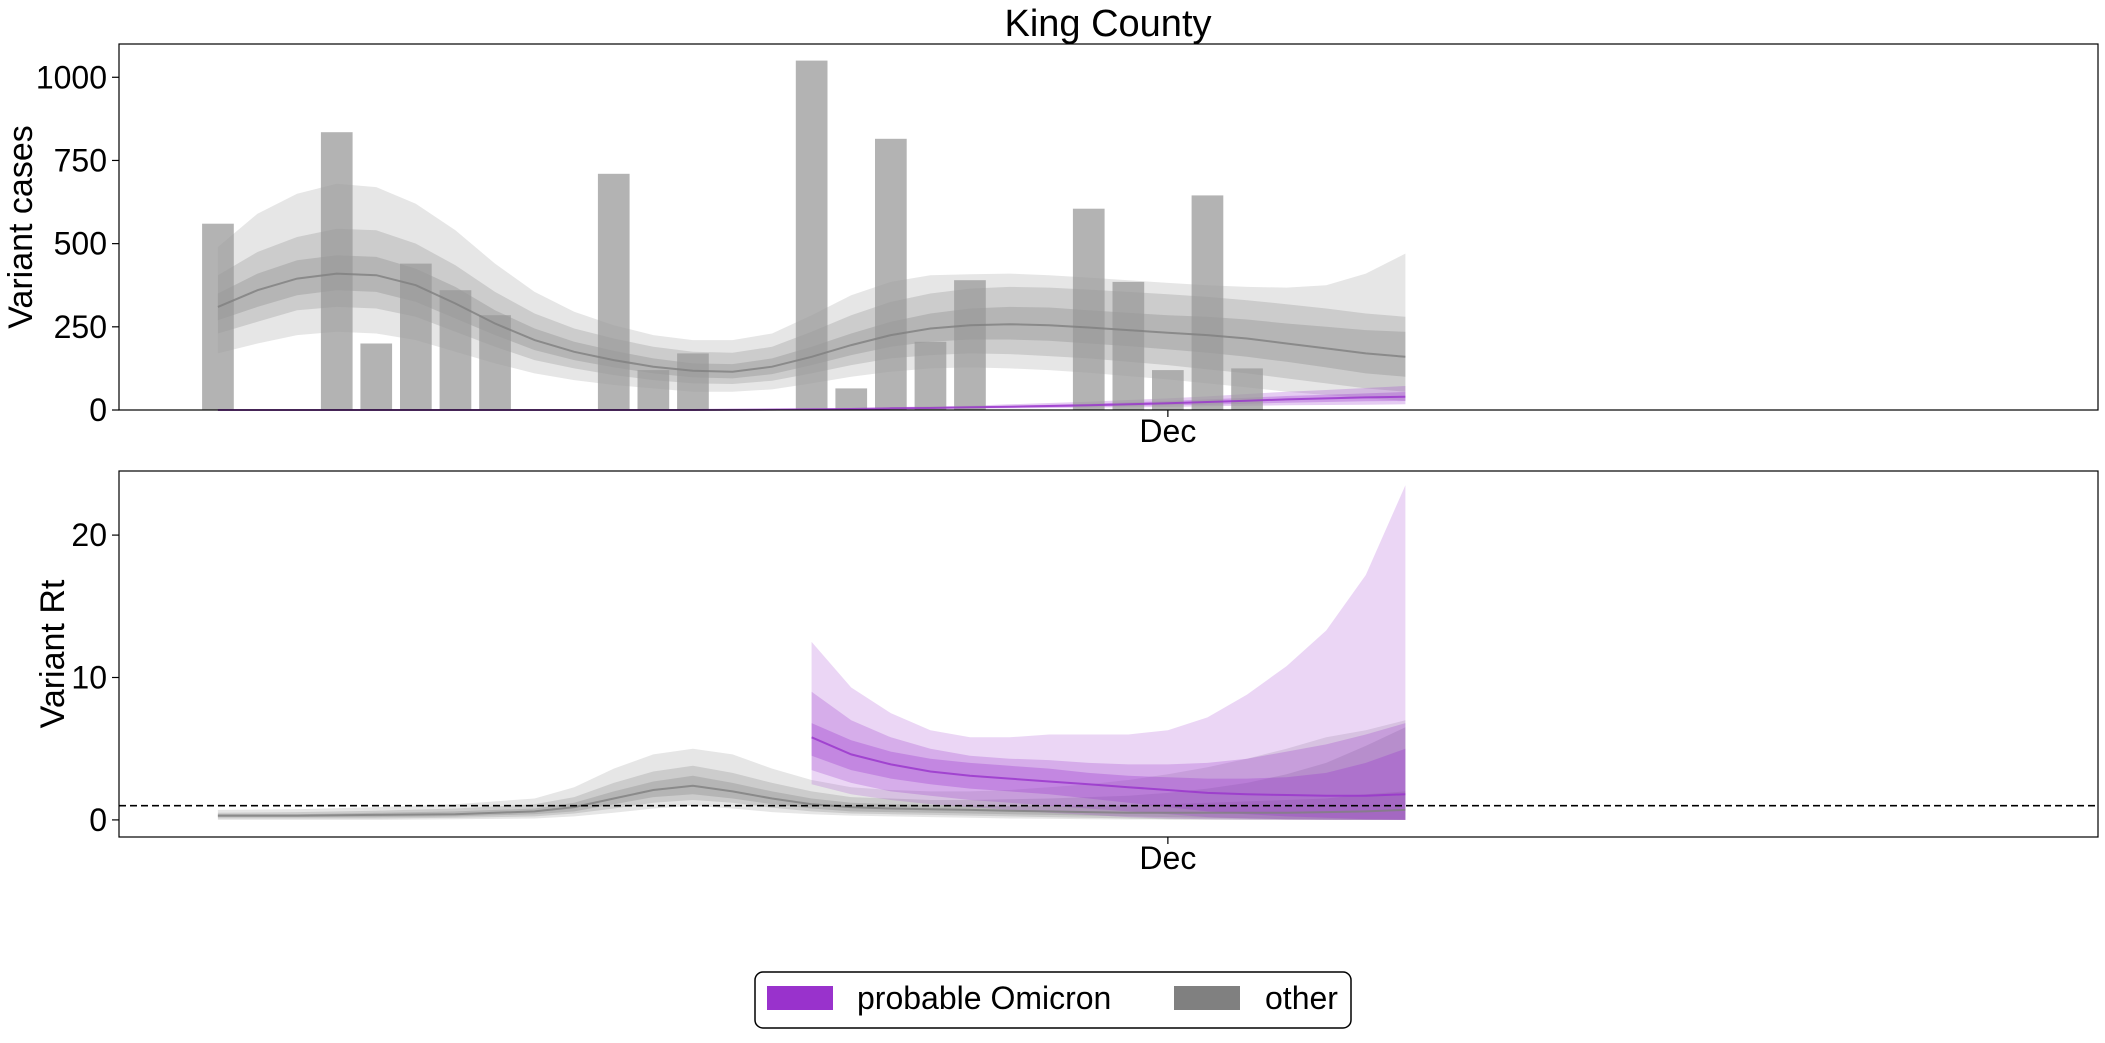  Describe the element at coordinates (1301, 998) in the screenshot. I see `legend-label-other: other` at that location.